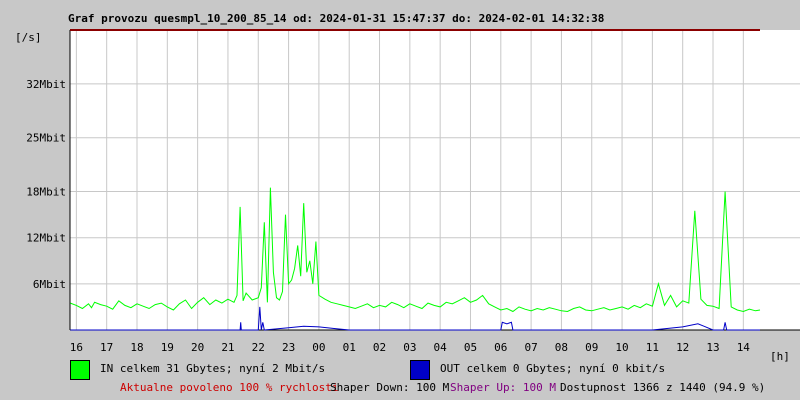 Image resolution: width=800 pixels, height=400 pixels. Describe the element at coordinates (76, 347) in the screenshot. I see `x-tick-label: 16` at that location.